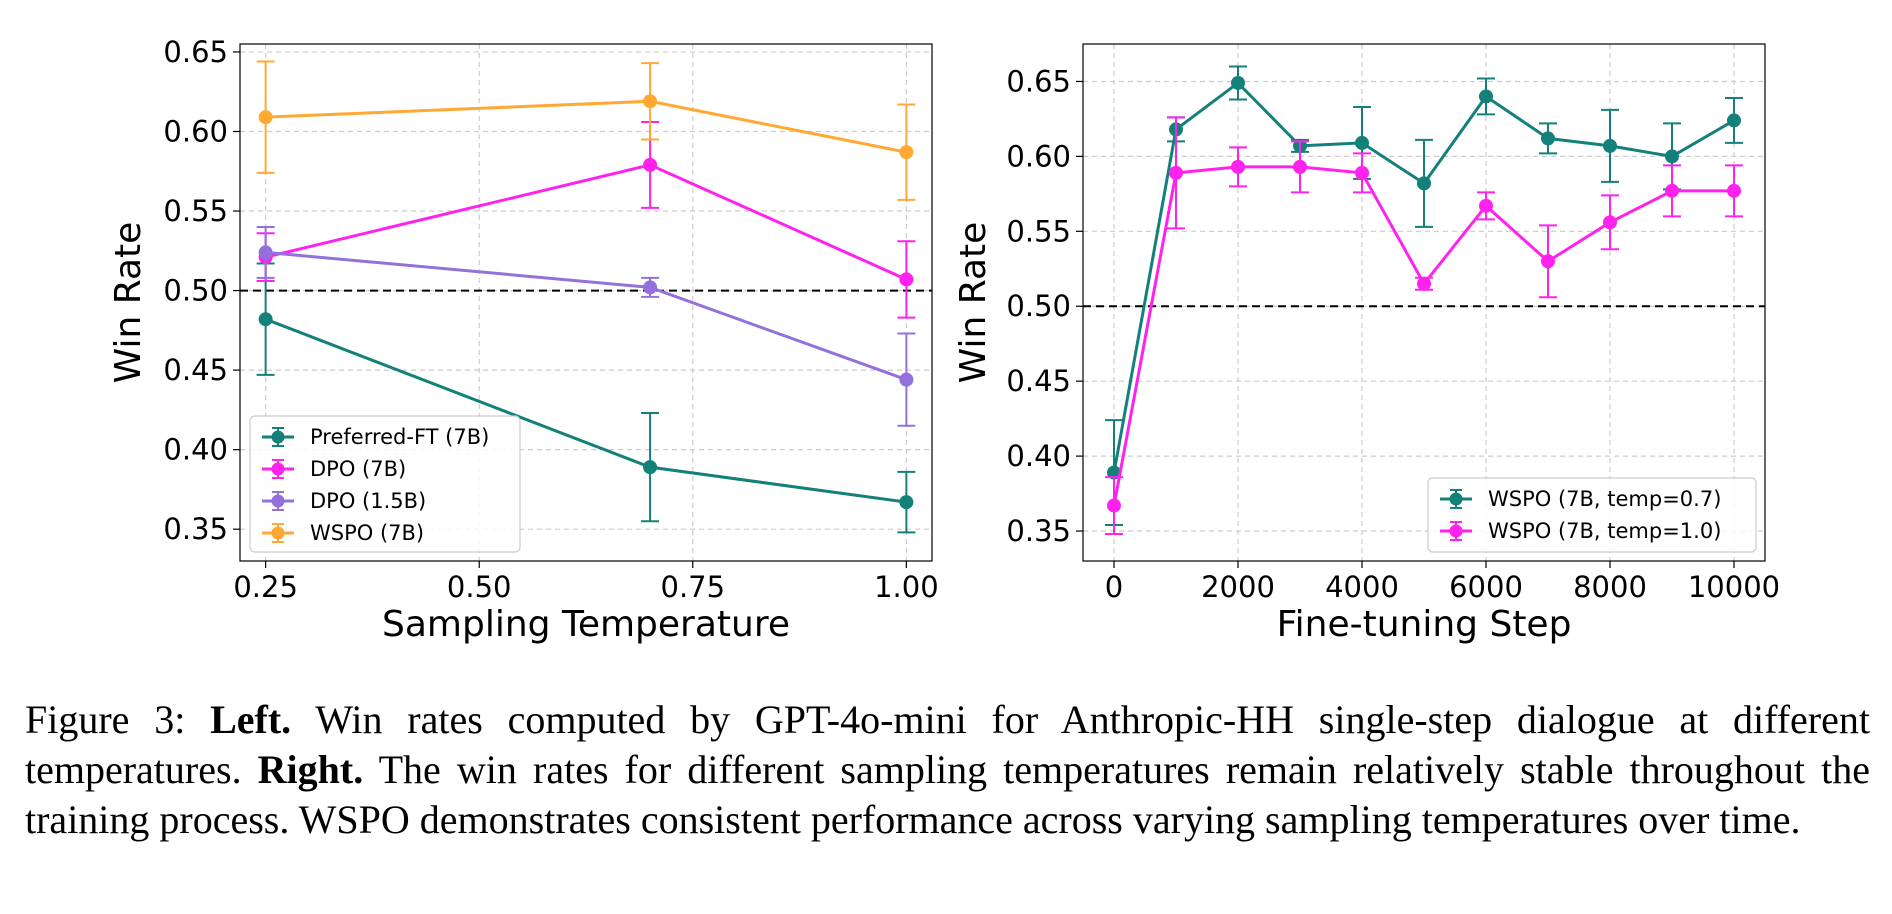 Image resolution: width=1892 pixels, height=914 pixels. Describe the element at coordinates (1238, 587) in the screenshot. I see `x-tick-label: 2000` at that location.